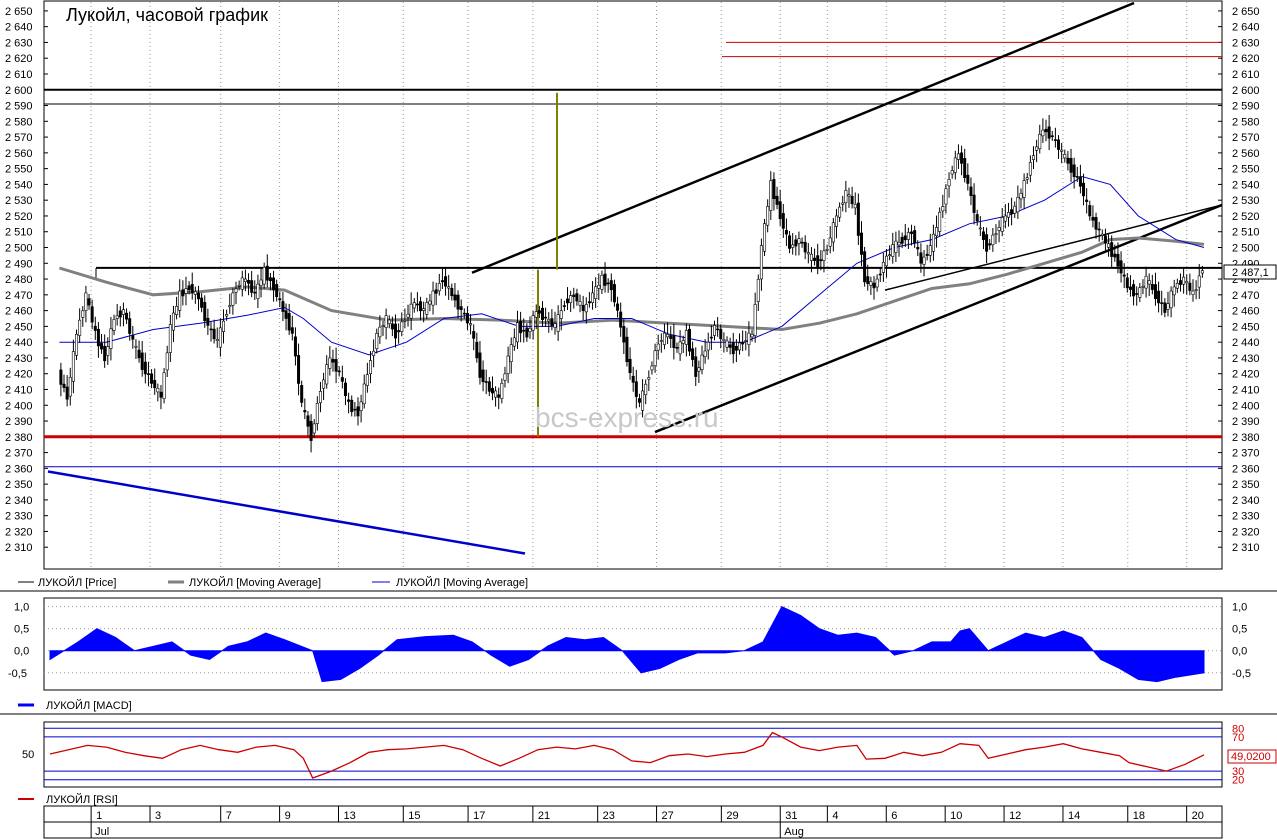 The image size is (1277, 839). Describe the element at coordinates (1246, 343) in the screenshot. I see `price-tick-label: 2 440` at that location.